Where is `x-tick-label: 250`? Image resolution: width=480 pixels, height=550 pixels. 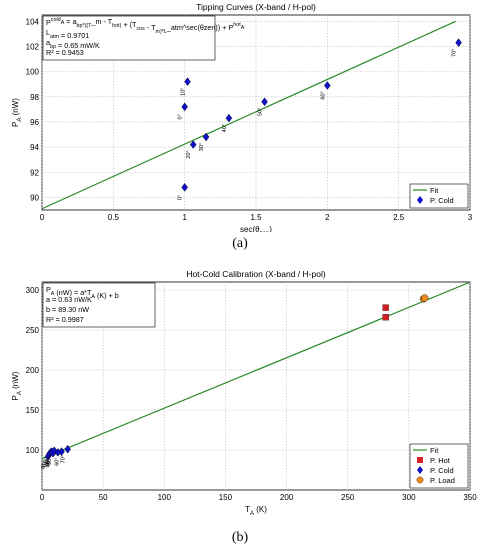
x-tick-label: 250 is located at coordinates (348, 497).